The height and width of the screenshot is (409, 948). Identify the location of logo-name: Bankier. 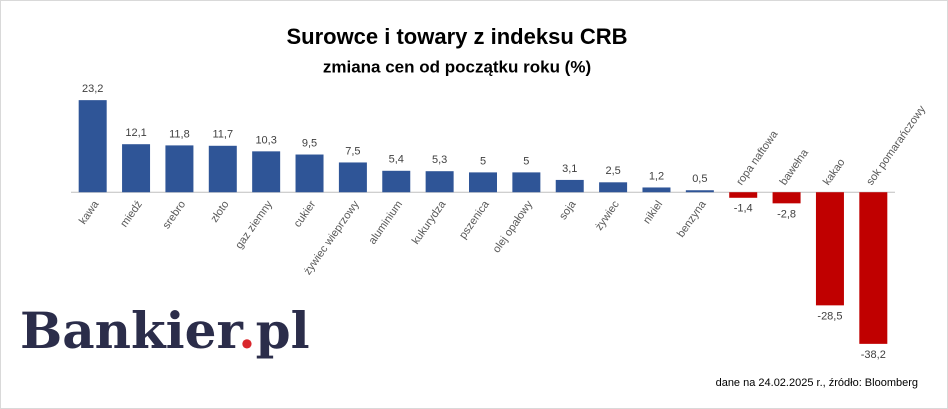
(131, 330).